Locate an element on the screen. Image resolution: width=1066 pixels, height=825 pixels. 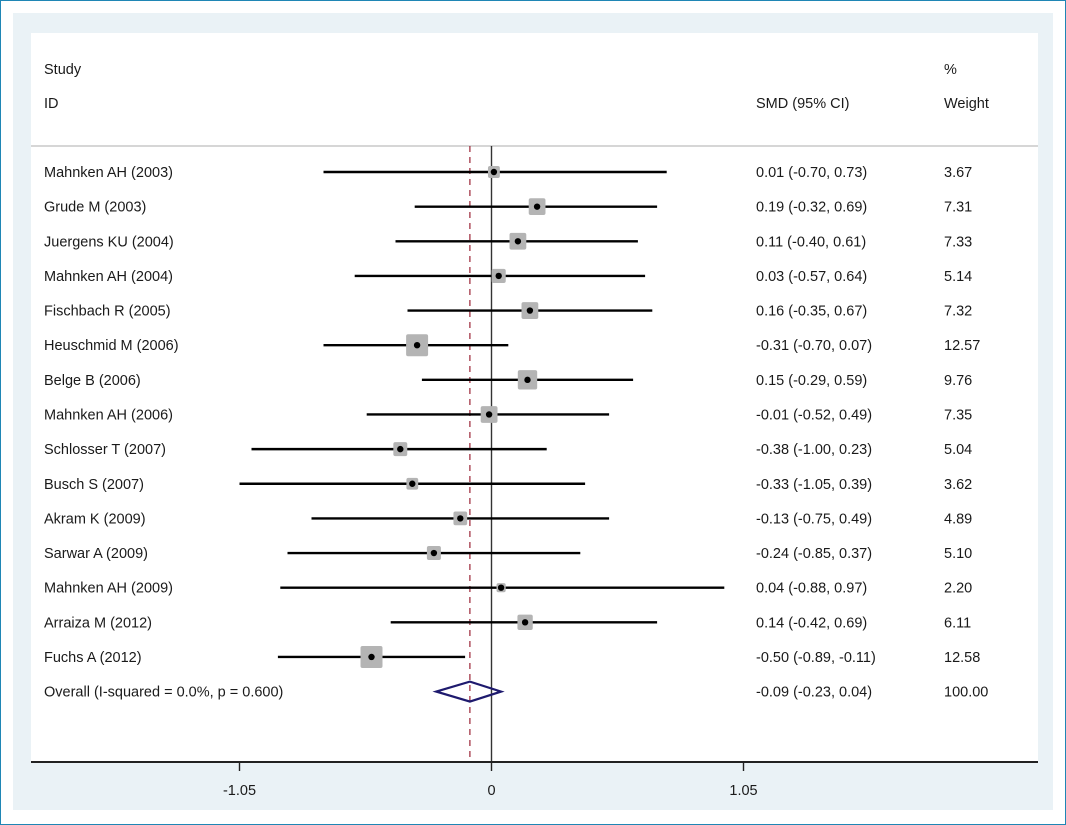
weight-value: 9.76 is located at coordinates (958, 381).